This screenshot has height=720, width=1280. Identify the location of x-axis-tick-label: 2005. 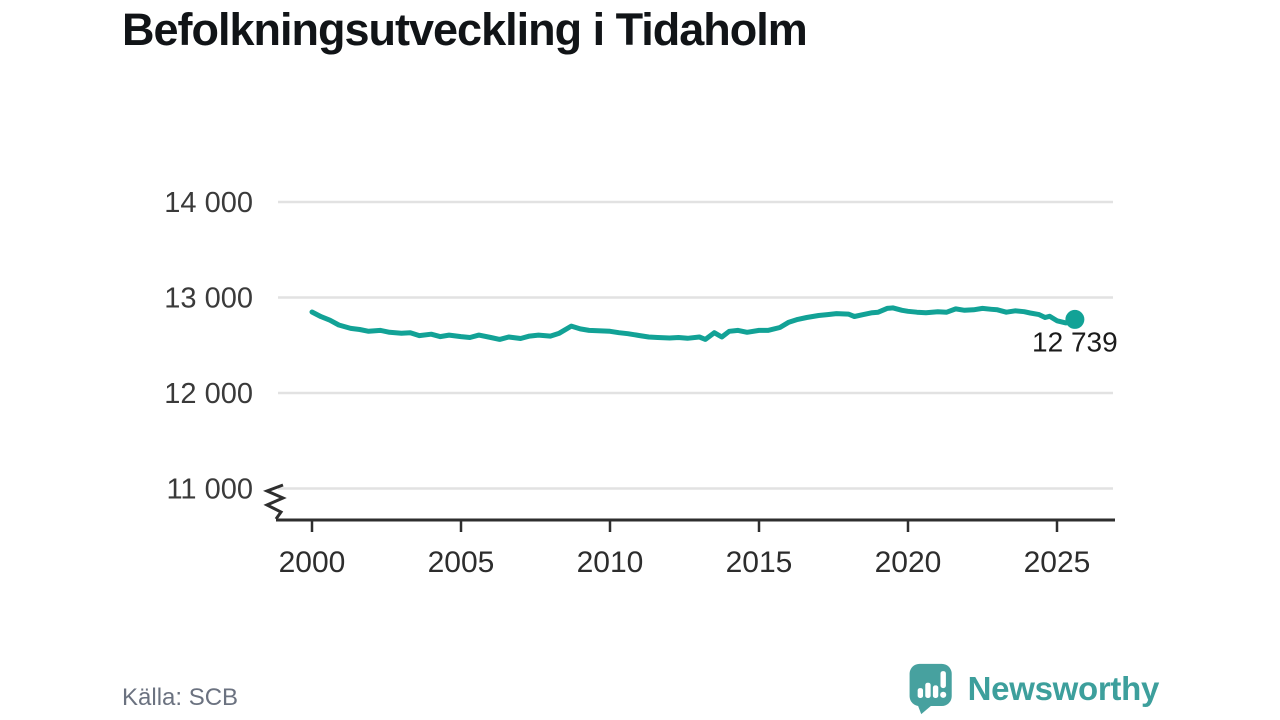
(461, 562).